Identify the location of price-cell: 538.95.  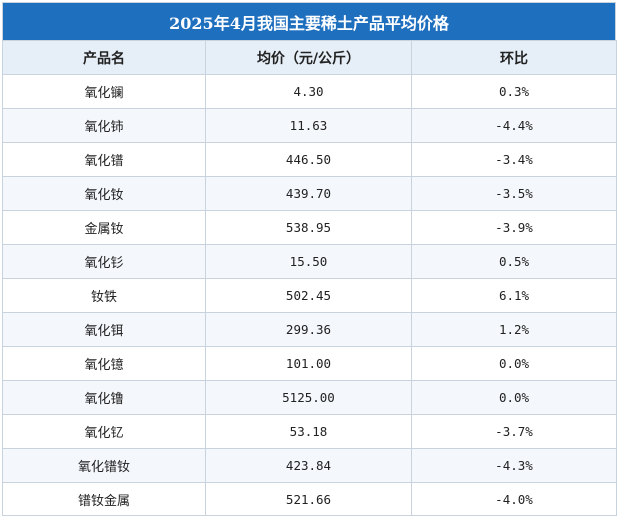
(308, 227).